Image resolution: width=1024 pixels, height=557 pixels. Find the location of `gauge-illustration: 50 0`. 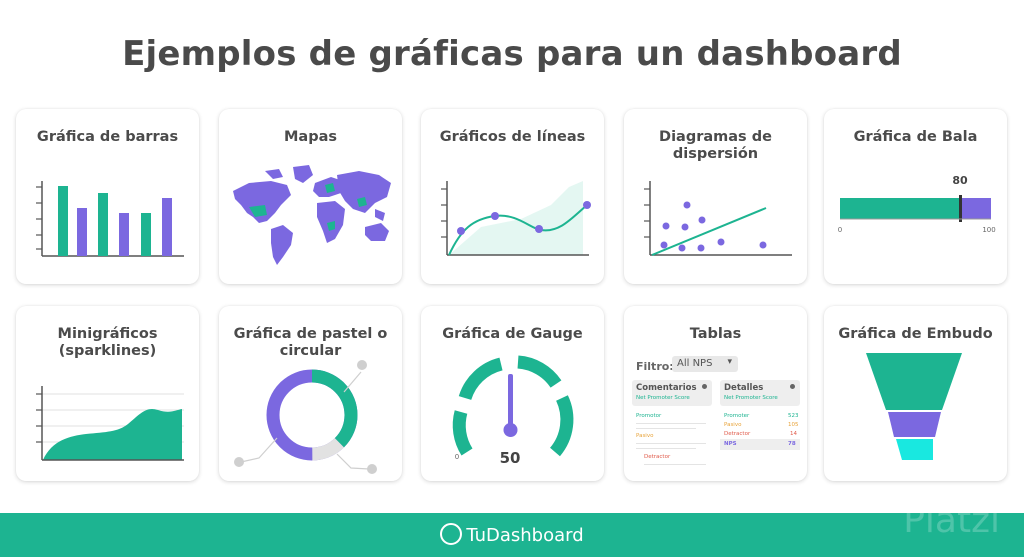

gauge-illustration: 50 0 is located at coordinates (513, 411).